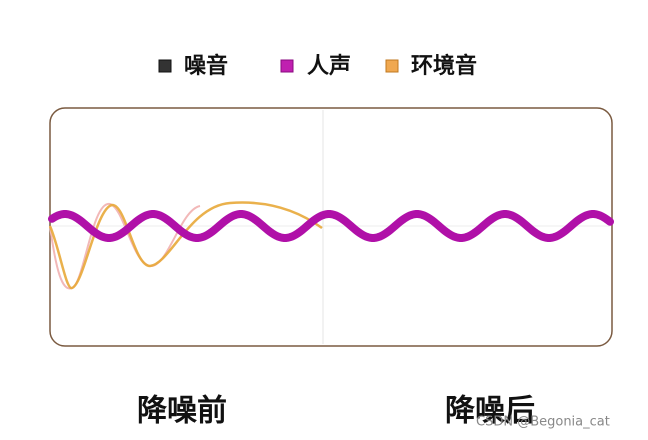  Describe the element at coordinates (543, 422) in the screenshot. I see `watermark: CSDN @Begonia_cat` at that location.